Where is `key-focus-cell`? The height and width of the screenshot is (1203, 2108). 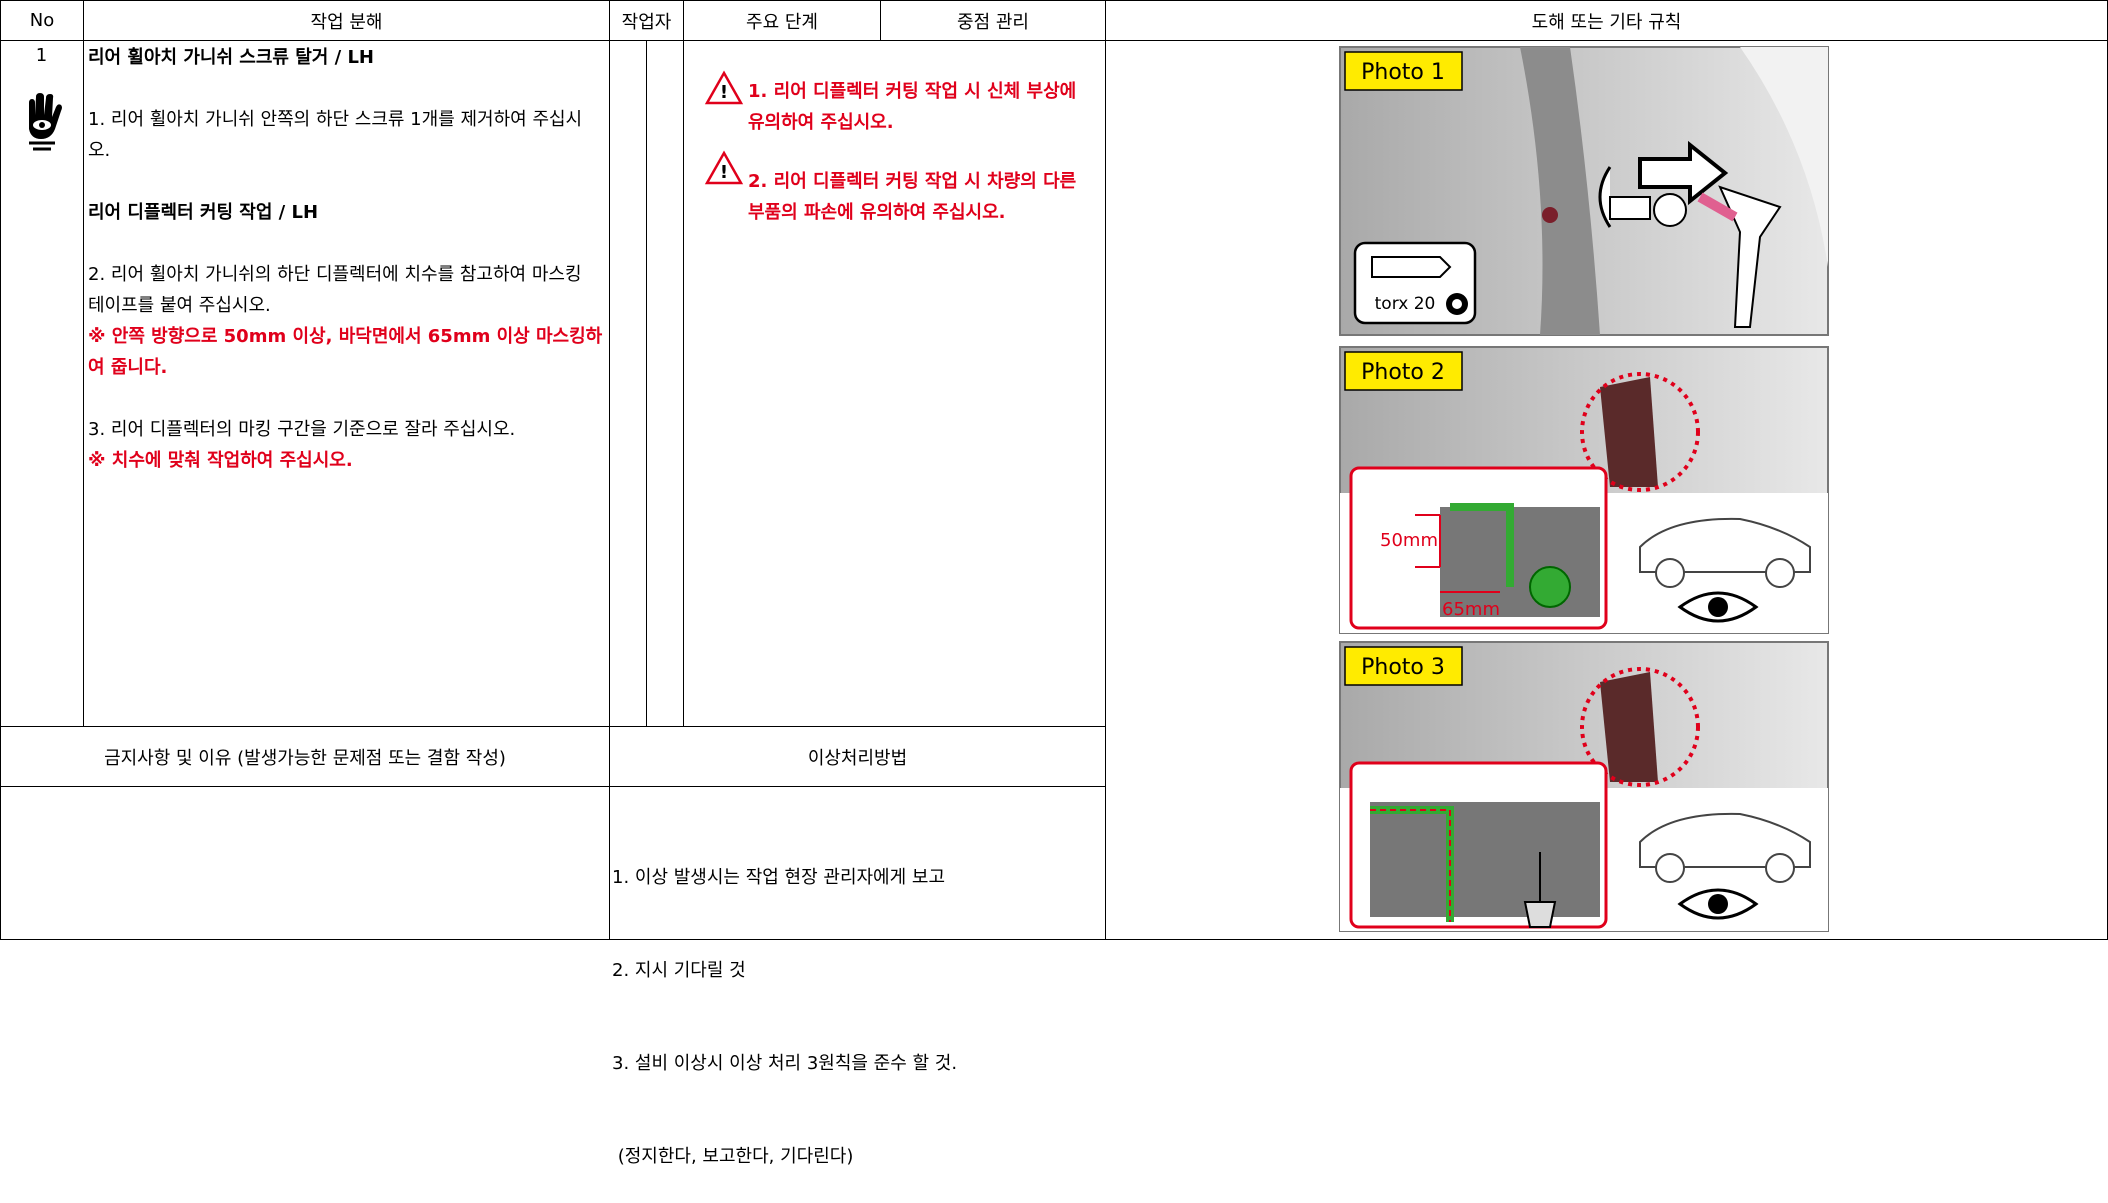 key-focus-cell is located at coordinates (894, 383).